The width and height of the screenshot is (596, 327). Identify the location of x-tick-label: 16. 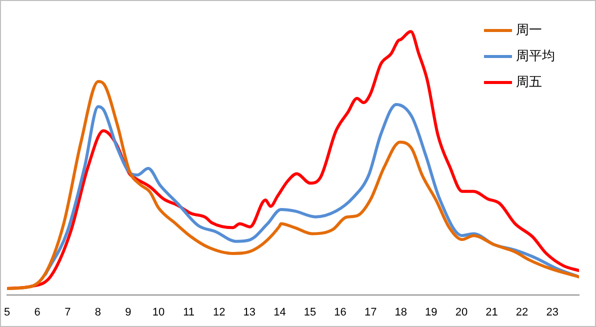
(340, 312).